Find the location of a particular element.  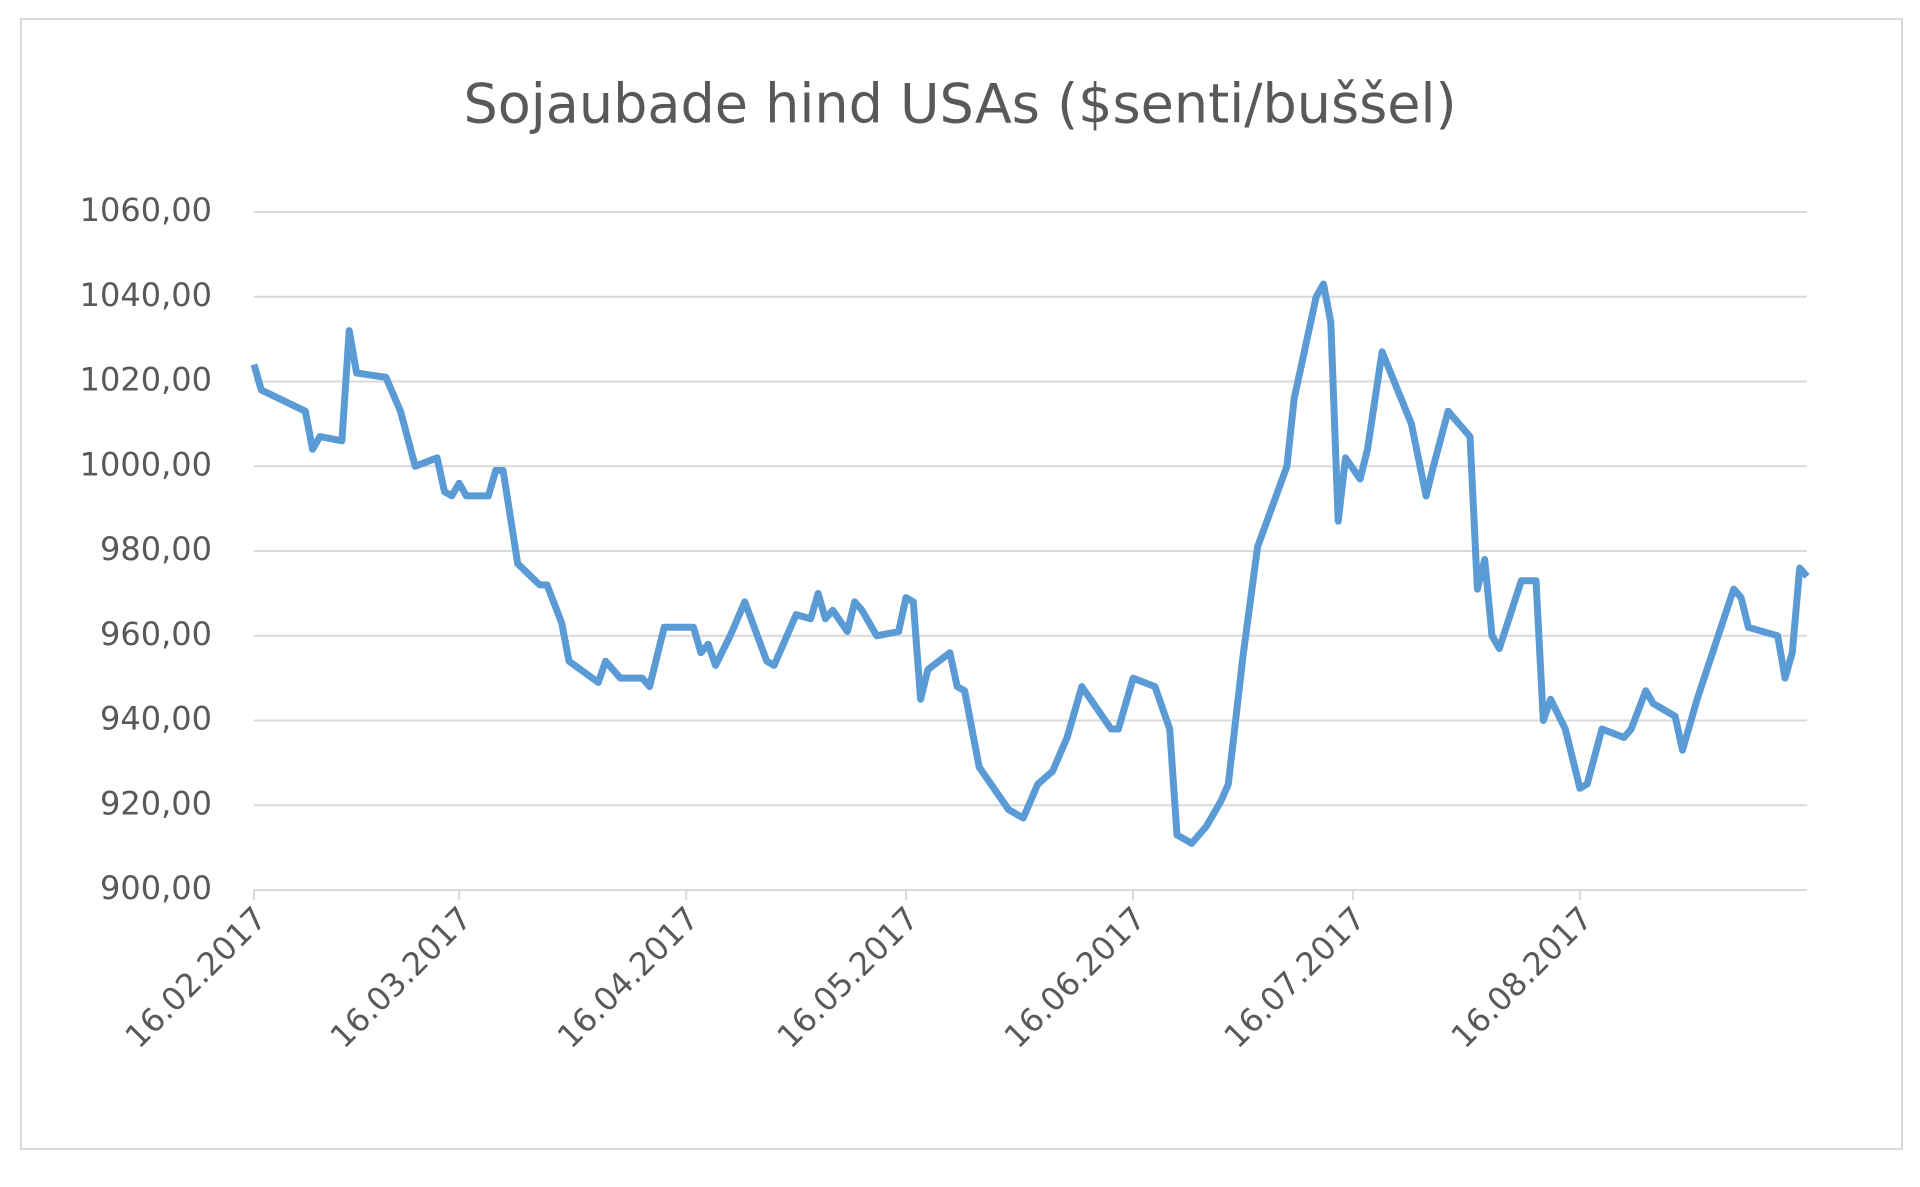

chart-title: Sojaubade hind USAs ($senti/buššel) is located at coordinates (959, 104).